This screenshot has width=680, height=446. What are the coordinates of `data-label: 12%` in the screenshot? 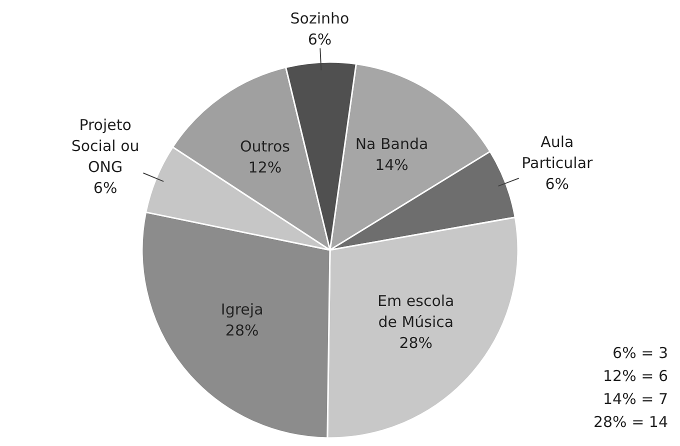 It's located at (265, 167).